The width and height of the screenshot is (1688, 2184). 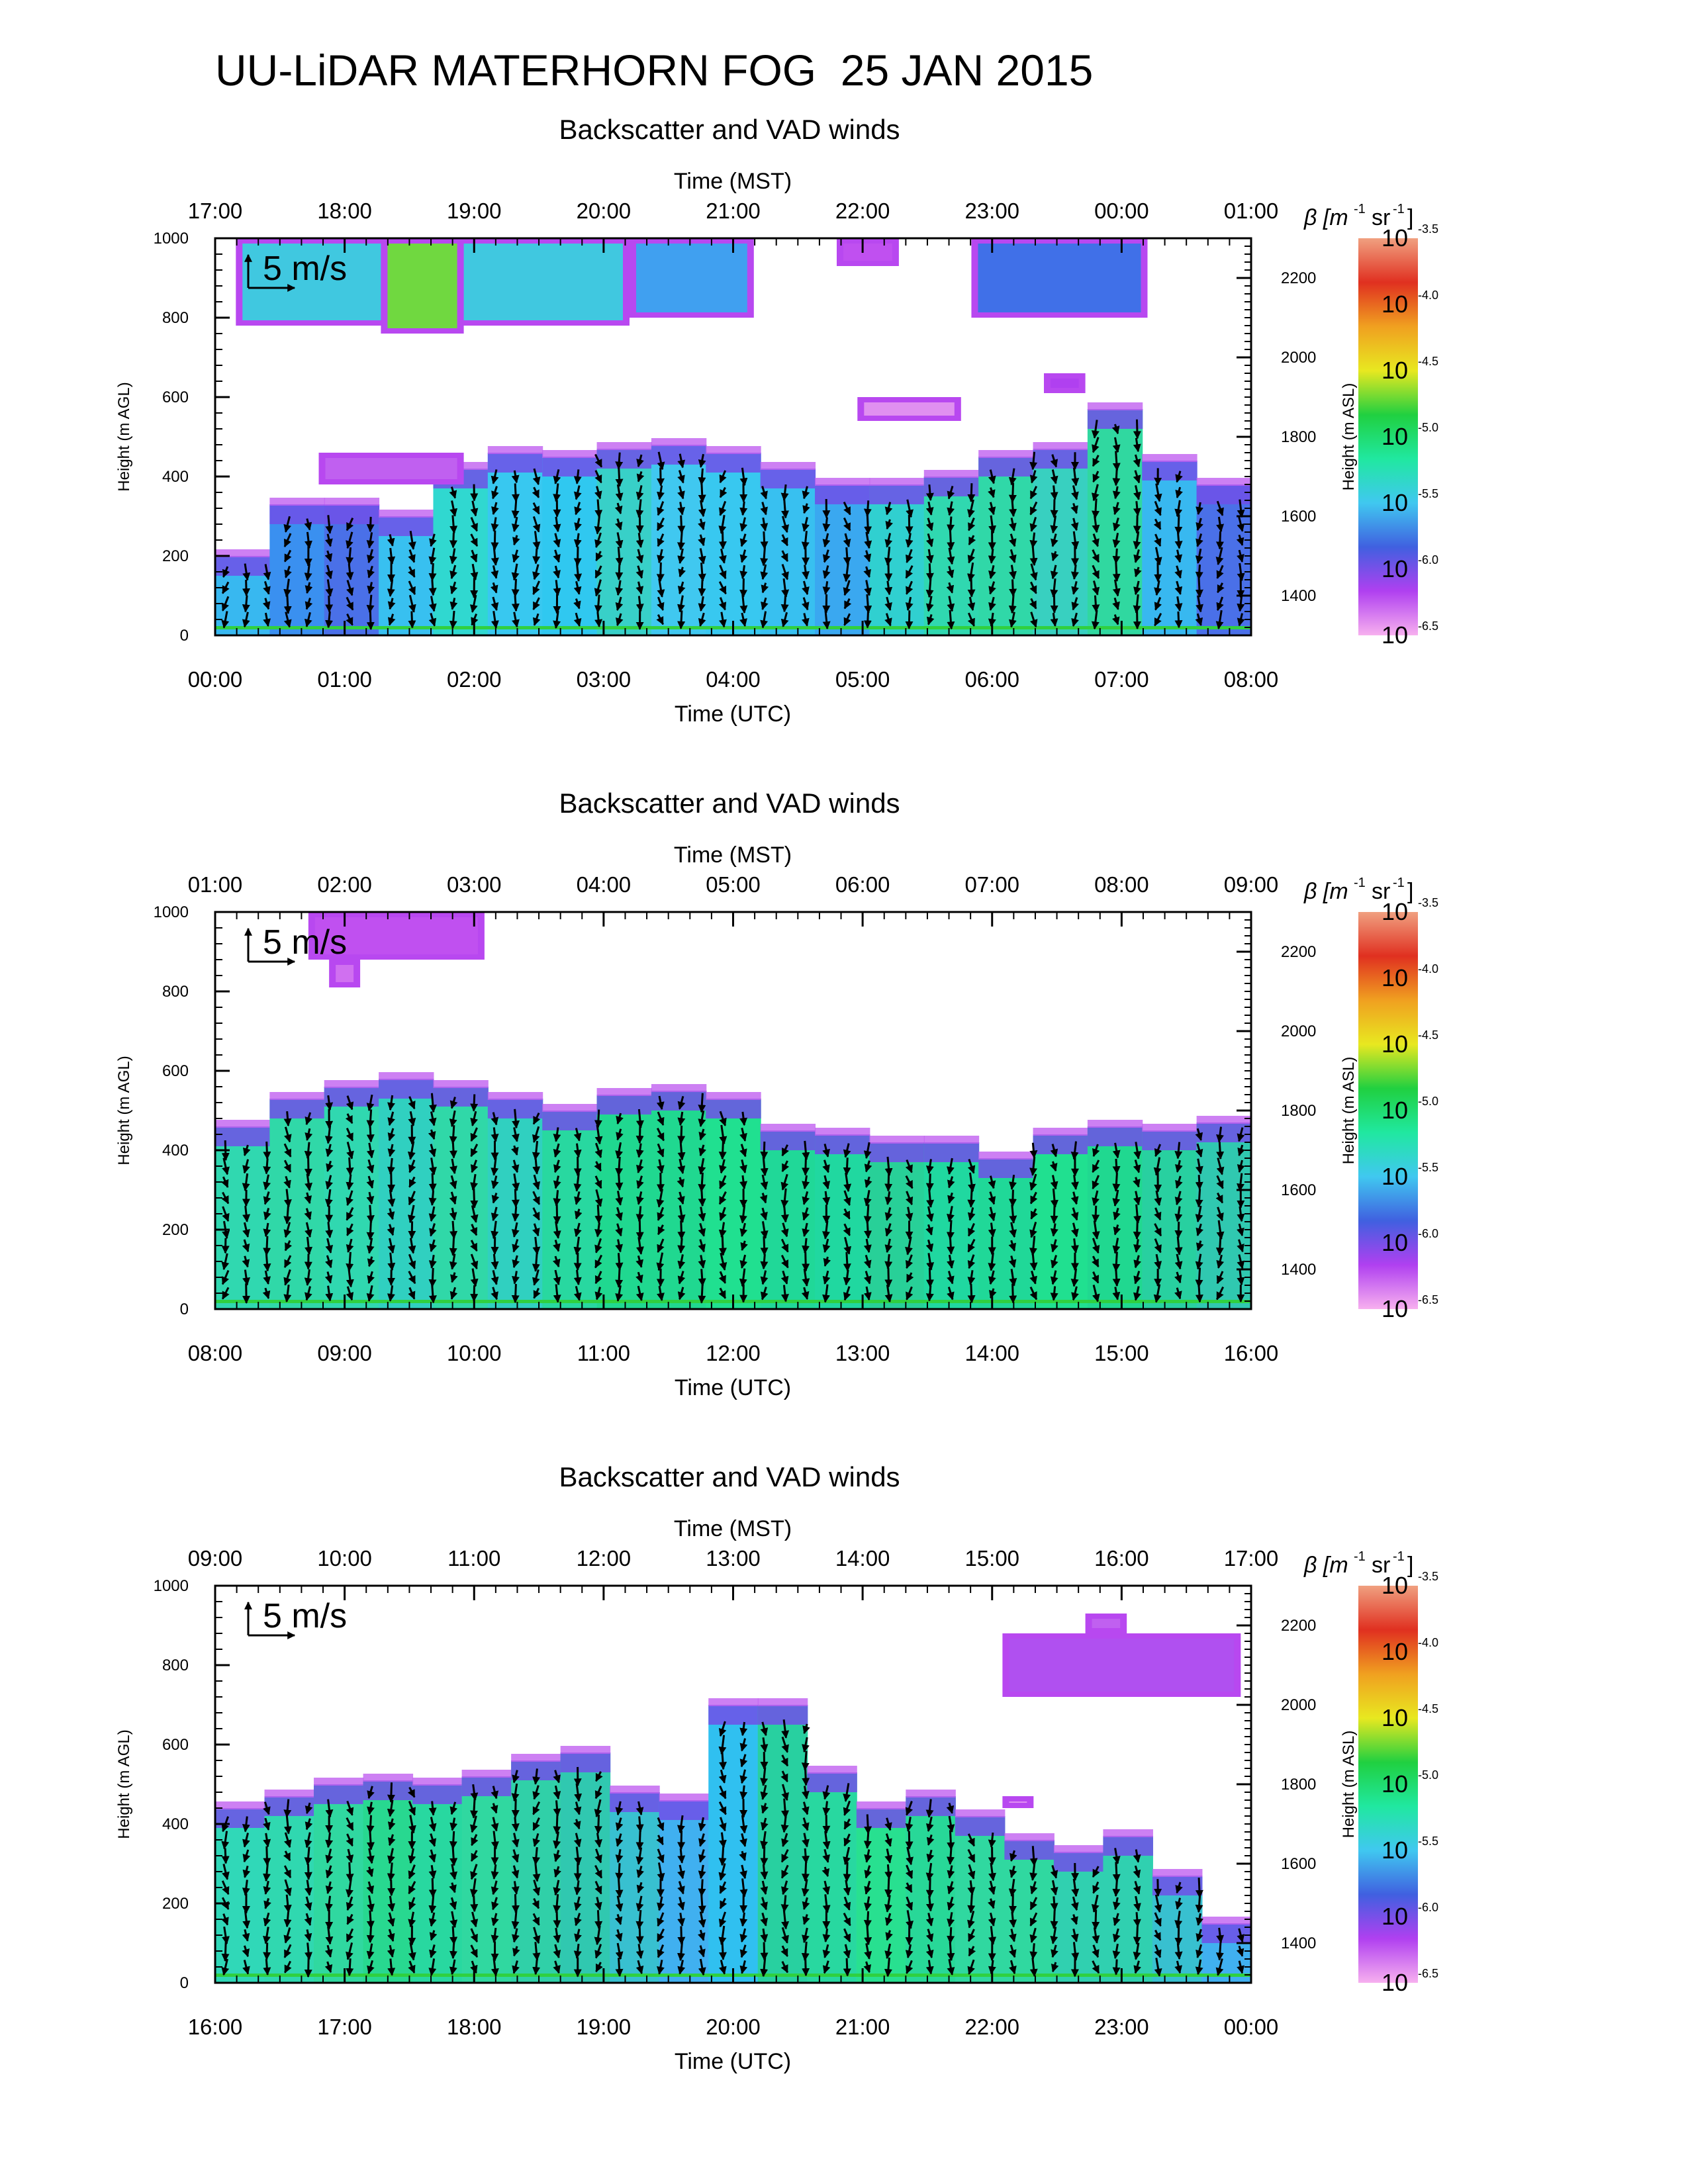 I want to click on colorbar-label: β [m, so click(x=1325, y=1565).